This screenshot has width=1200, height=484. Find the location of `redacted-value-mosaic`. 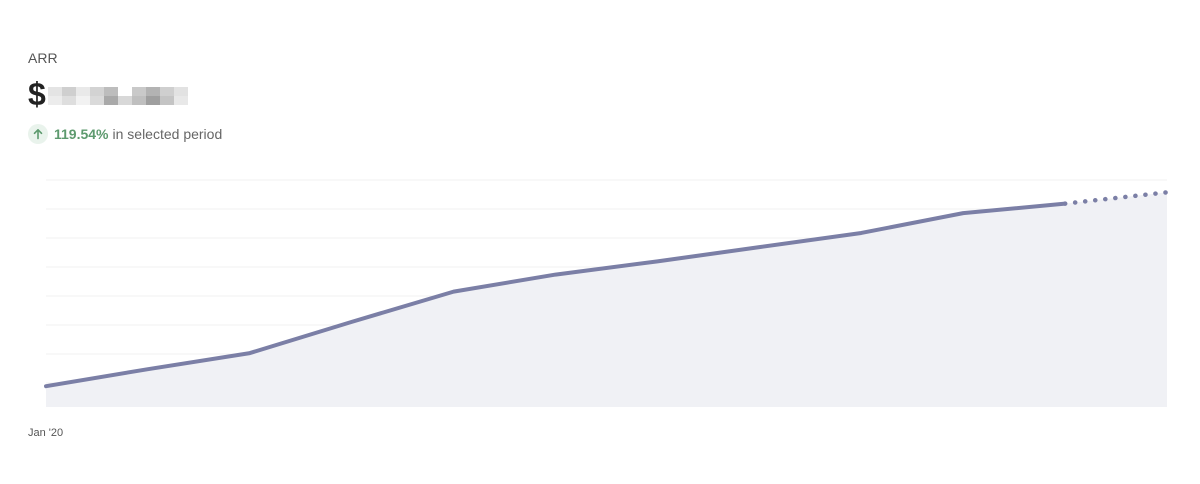

redacted-value-mosaic is located at coordinates (117, 96).